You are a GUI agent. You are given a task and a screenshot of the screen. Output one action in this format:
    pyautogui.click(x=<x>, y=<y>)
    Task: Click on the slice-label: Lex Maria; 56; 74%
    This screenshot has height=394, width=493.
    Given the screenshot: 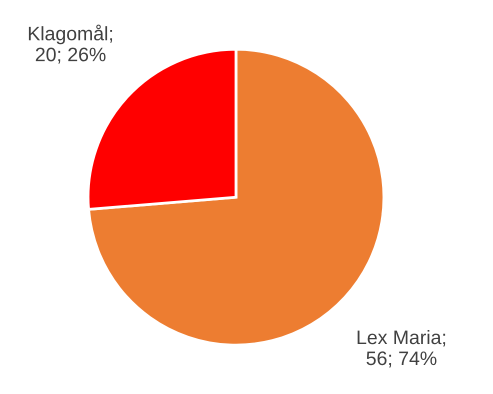 What is the action you would take?
    pyautogui.click(x=402, y=349)
    